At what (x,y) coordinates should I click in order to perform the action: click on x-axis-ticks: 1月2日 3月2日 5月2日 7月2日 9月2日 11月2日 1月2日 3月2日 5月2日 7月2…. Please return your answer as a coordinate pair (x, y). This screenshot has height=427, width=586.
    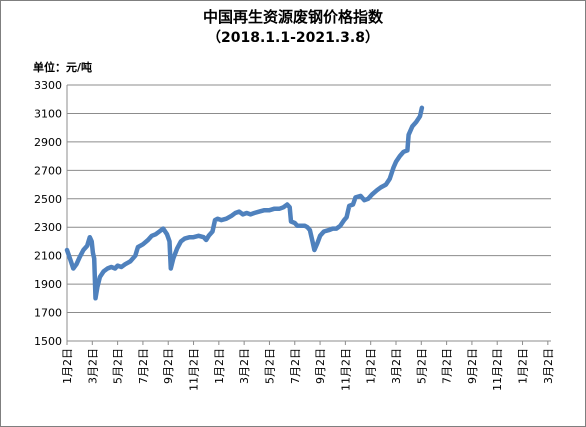
    Looking at the image, I should click on (308, 366).